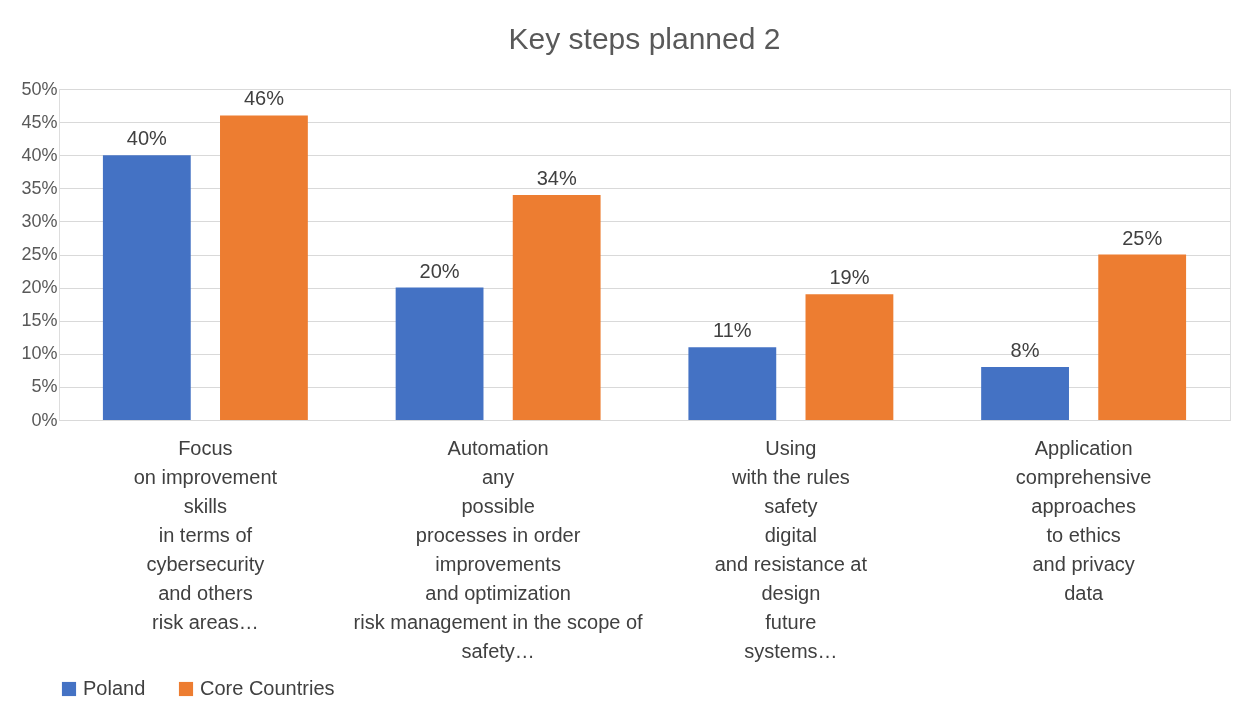 The image size is (1250, 709). I want to click on y-tick-label: 45%, so click(39, 121).